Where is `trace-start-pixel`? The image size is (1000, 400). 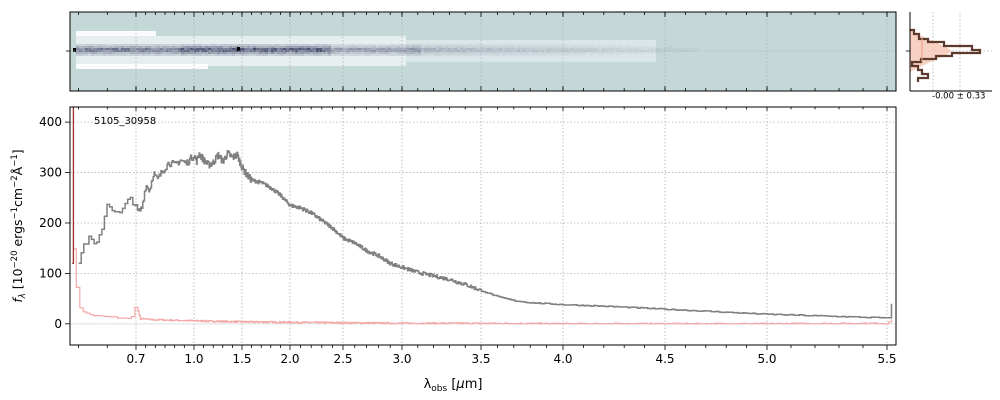
trace-start-pixel is located at coordinates (74, 50).